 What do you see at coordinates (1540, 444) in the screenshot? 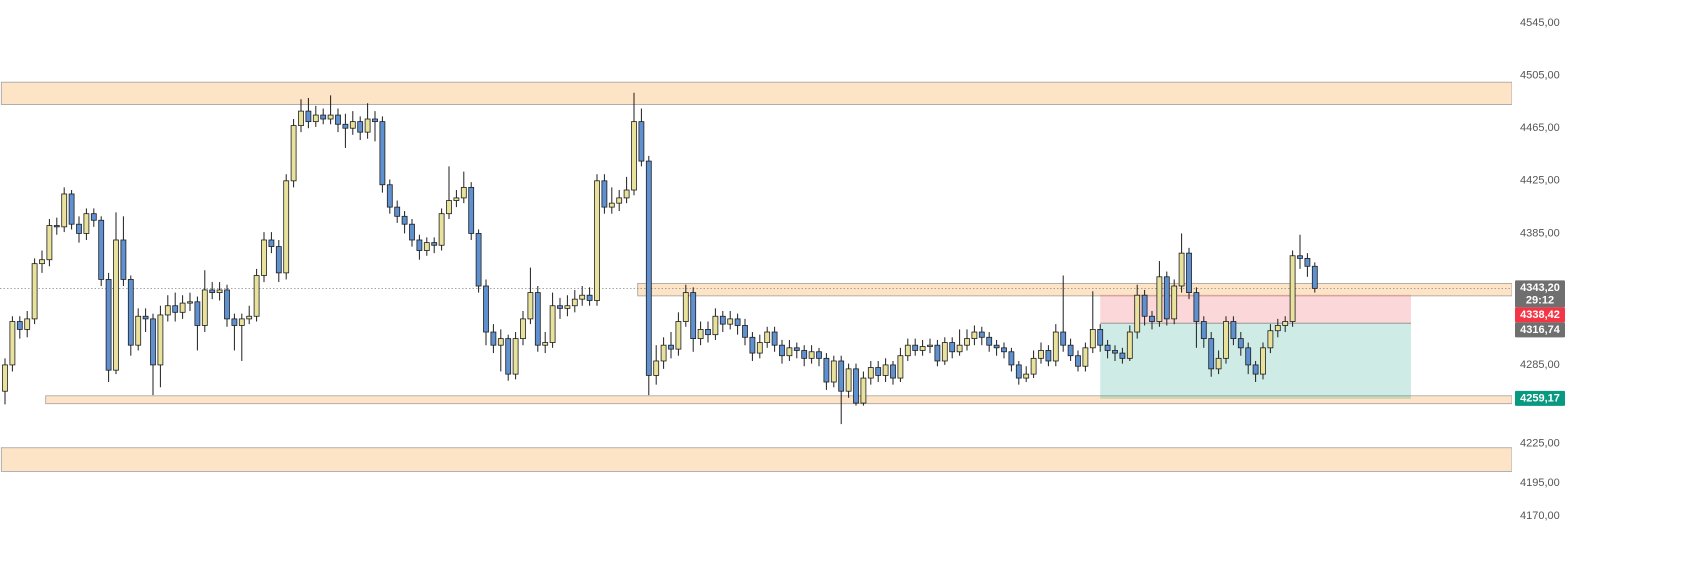
I see `y-tick-label: 4225,00` at bounding box center [1540, 444].